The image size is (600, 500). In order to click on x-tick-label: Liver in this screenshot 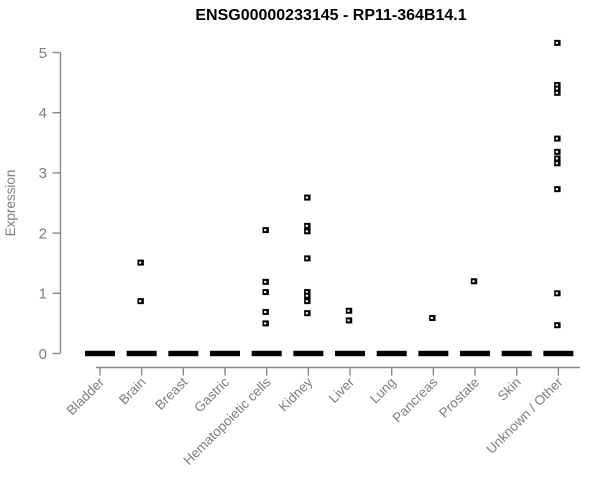, I will do `click(342, 390)`.